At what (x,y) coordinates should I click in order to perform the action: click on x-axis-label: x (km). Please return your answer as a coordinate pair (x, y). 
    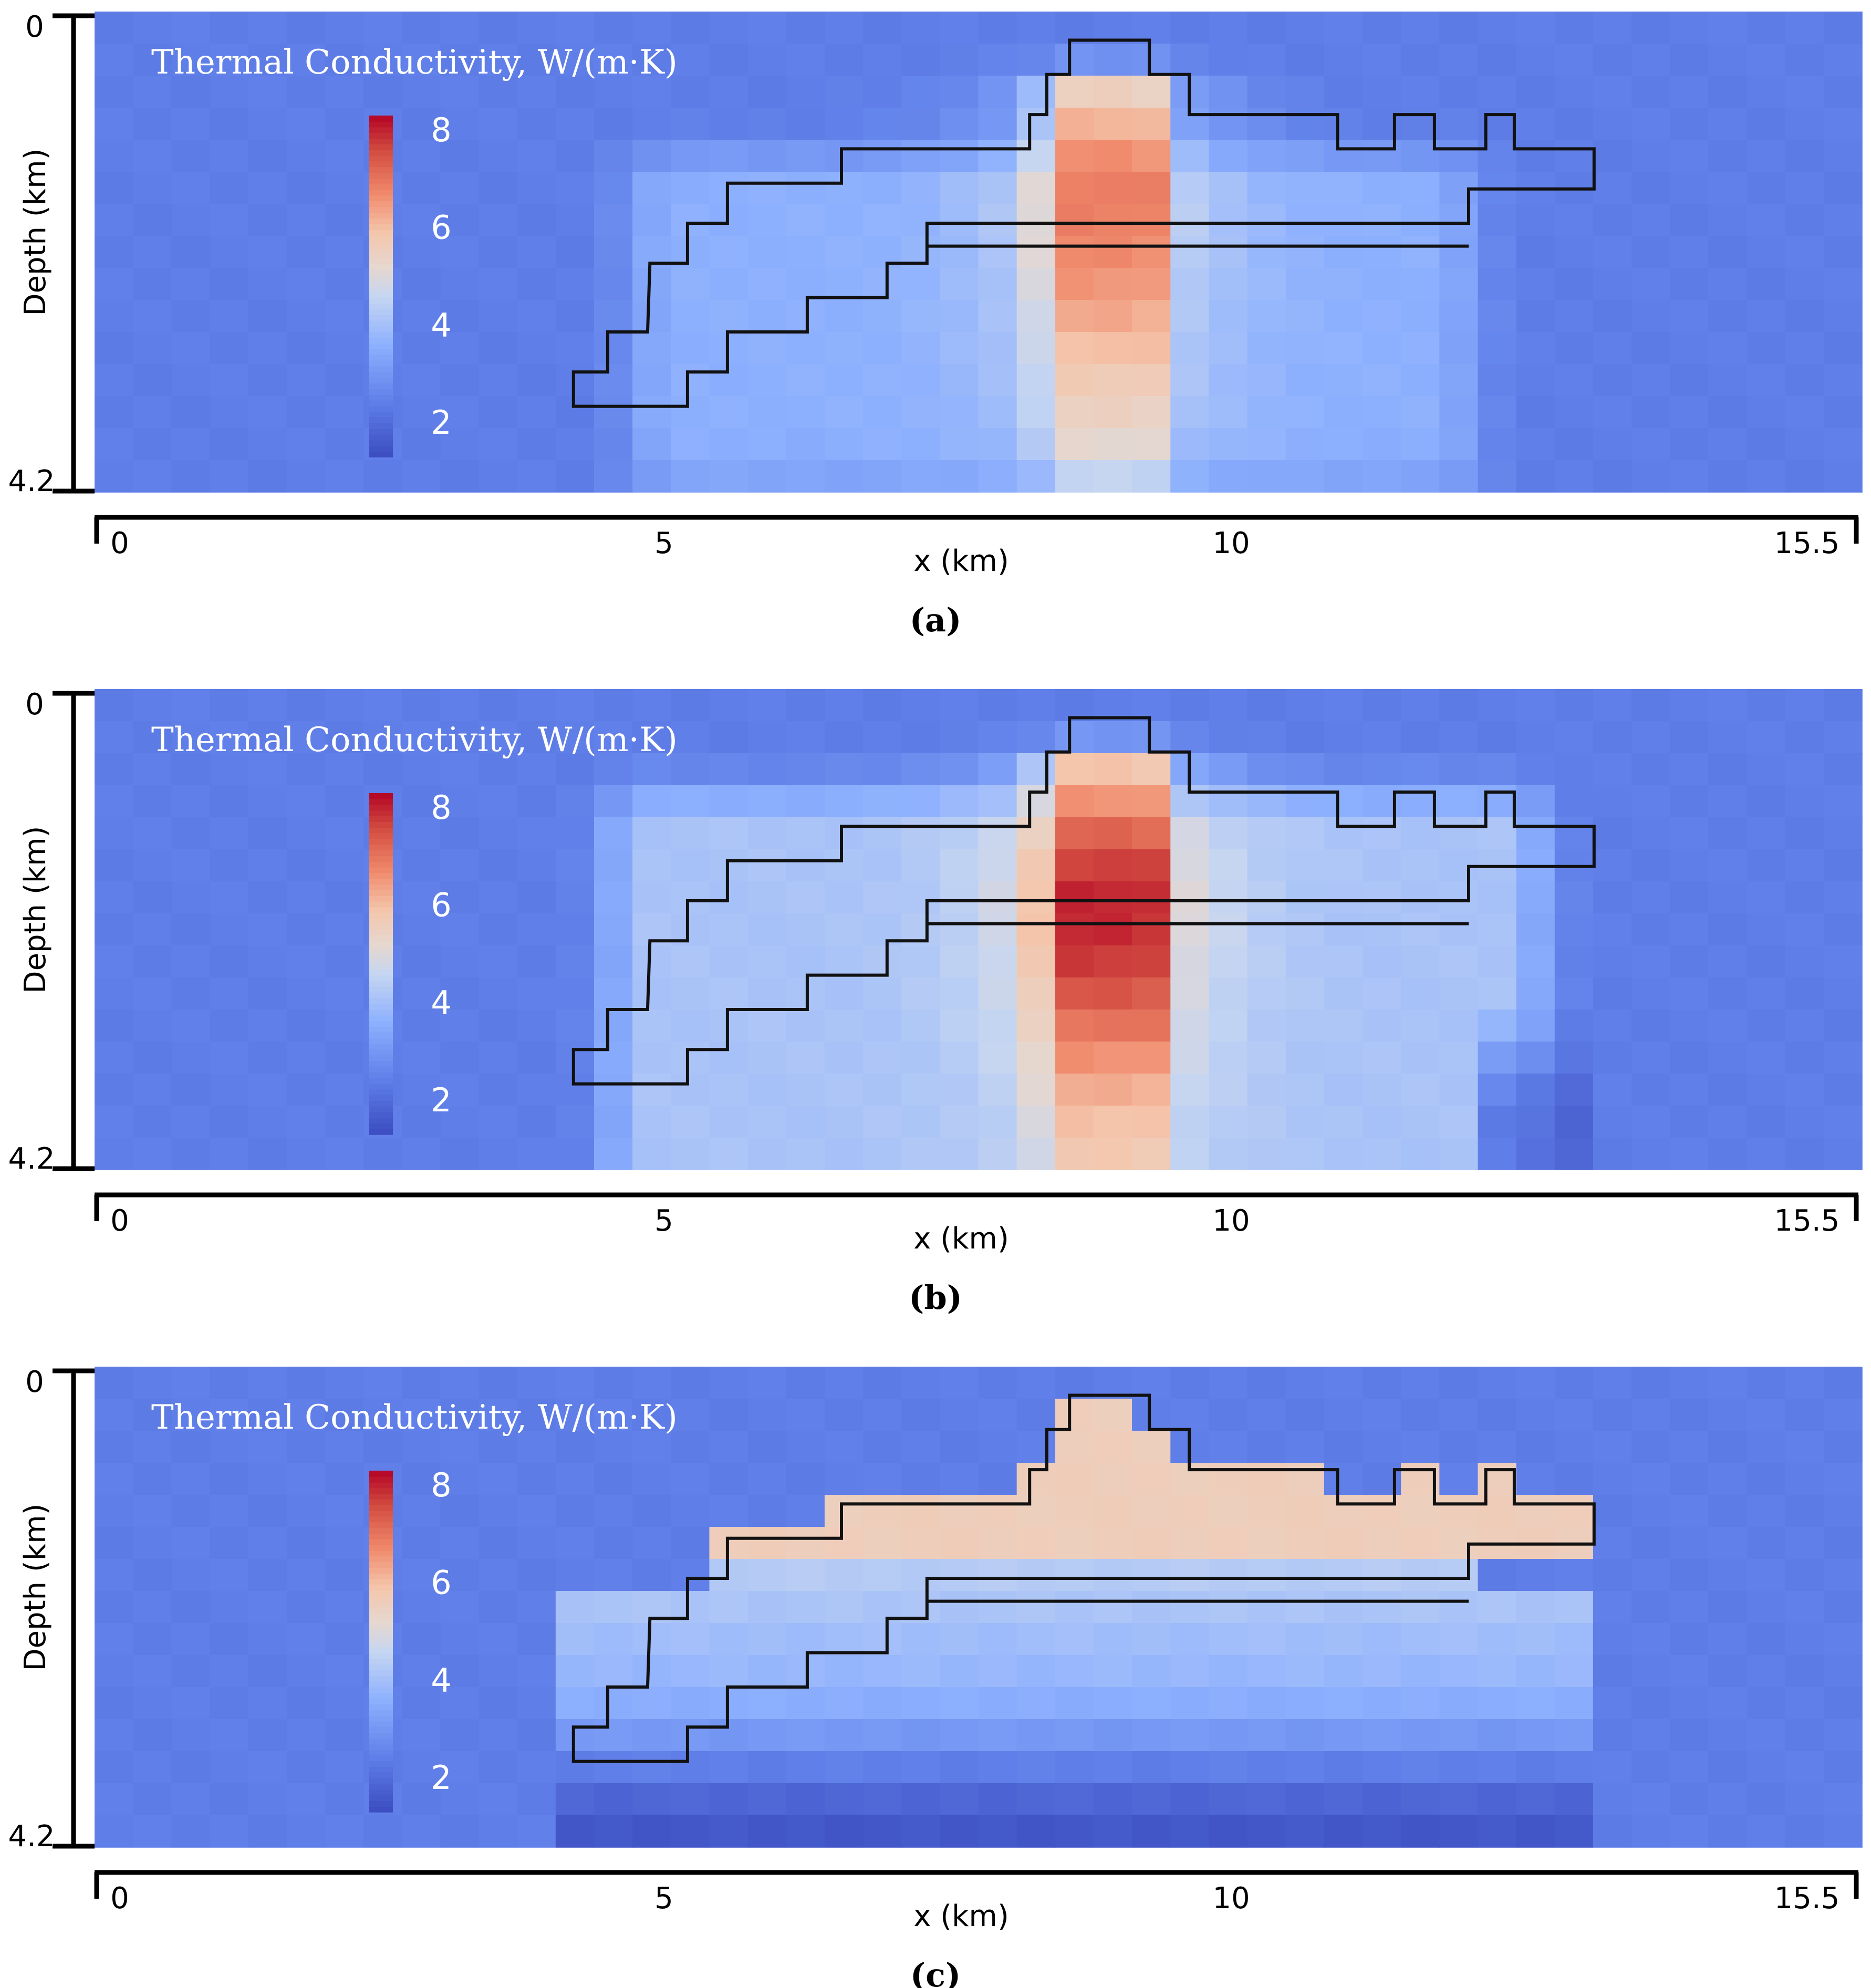
    Looking at the image, I should click on (961, 1239).